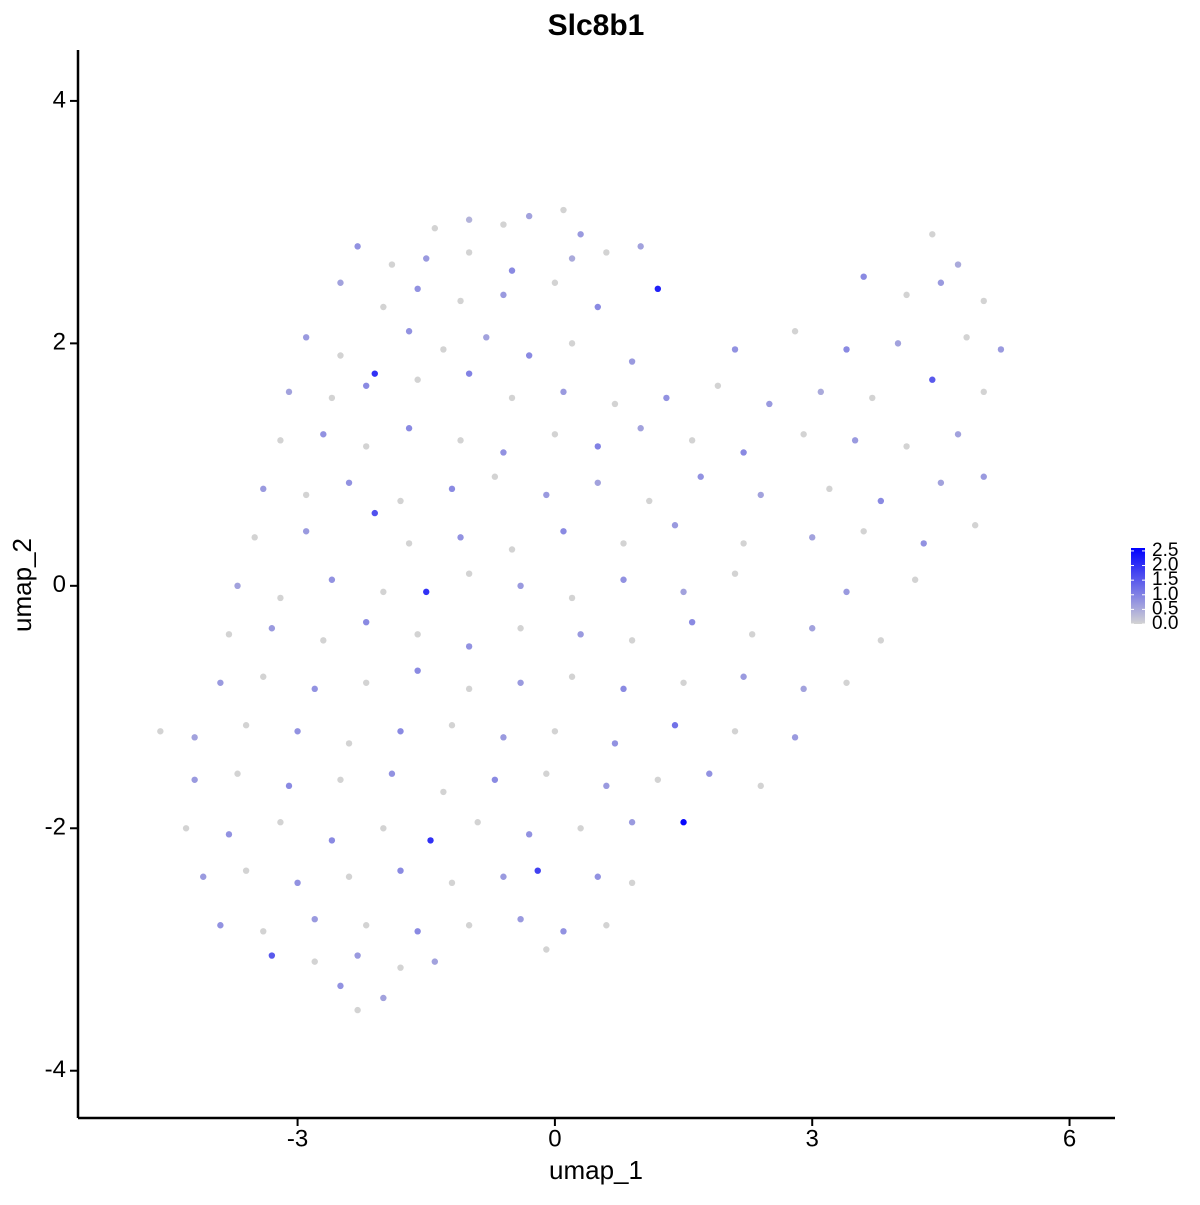 The image size is (1200, 1205). I want to click on y-tick-label: -4, so click(55, 1069).